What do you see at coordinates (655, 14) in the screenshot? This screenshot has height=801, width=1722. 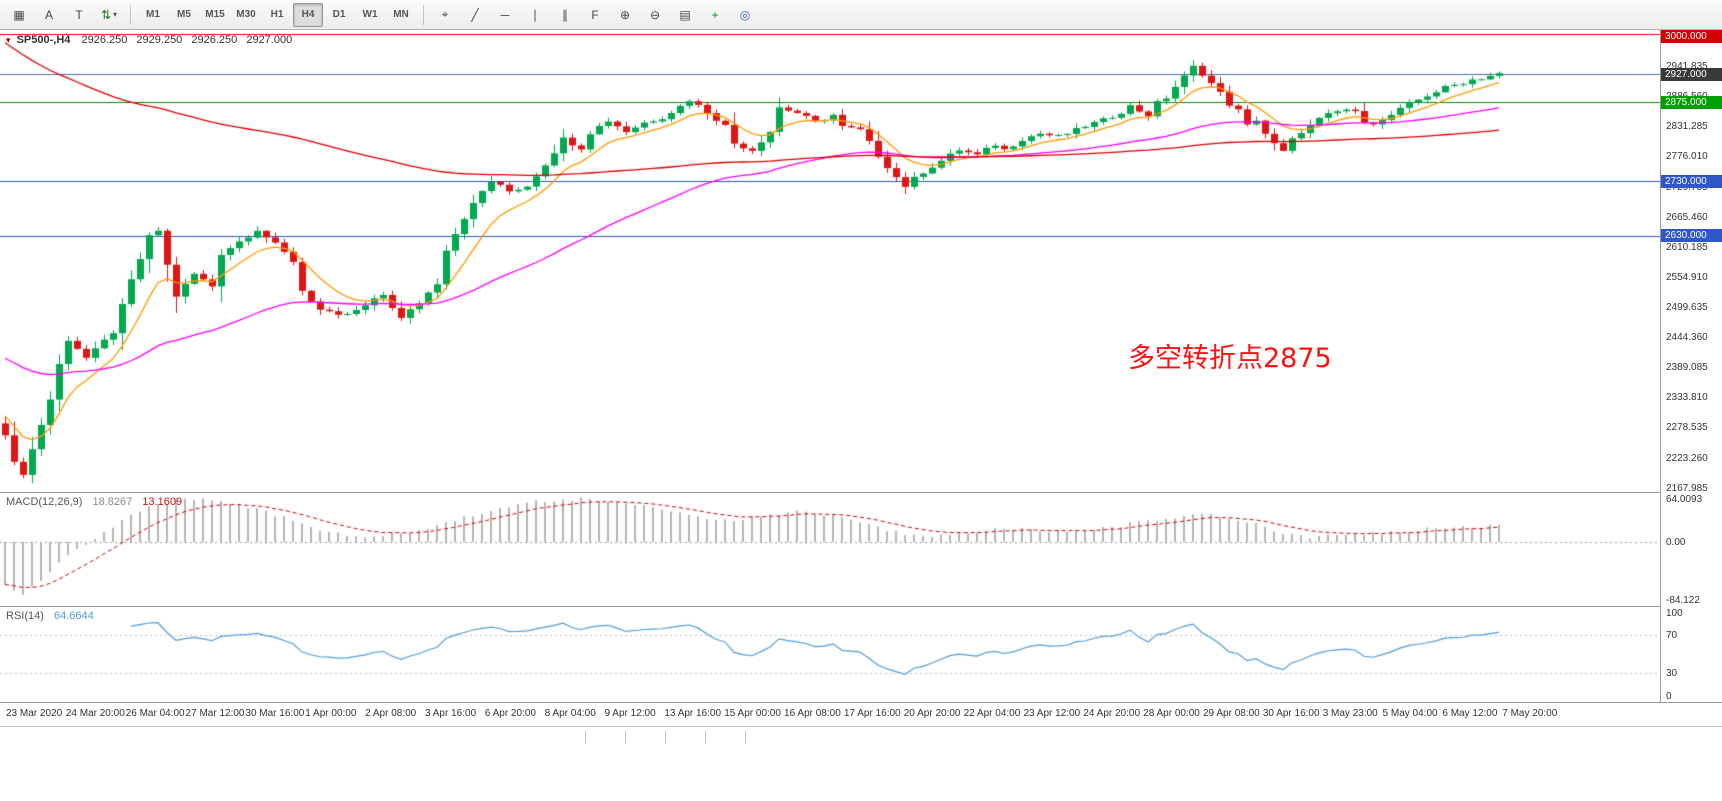 I see `zoom-out-button: ⊖` at bounding box center [655, 14].